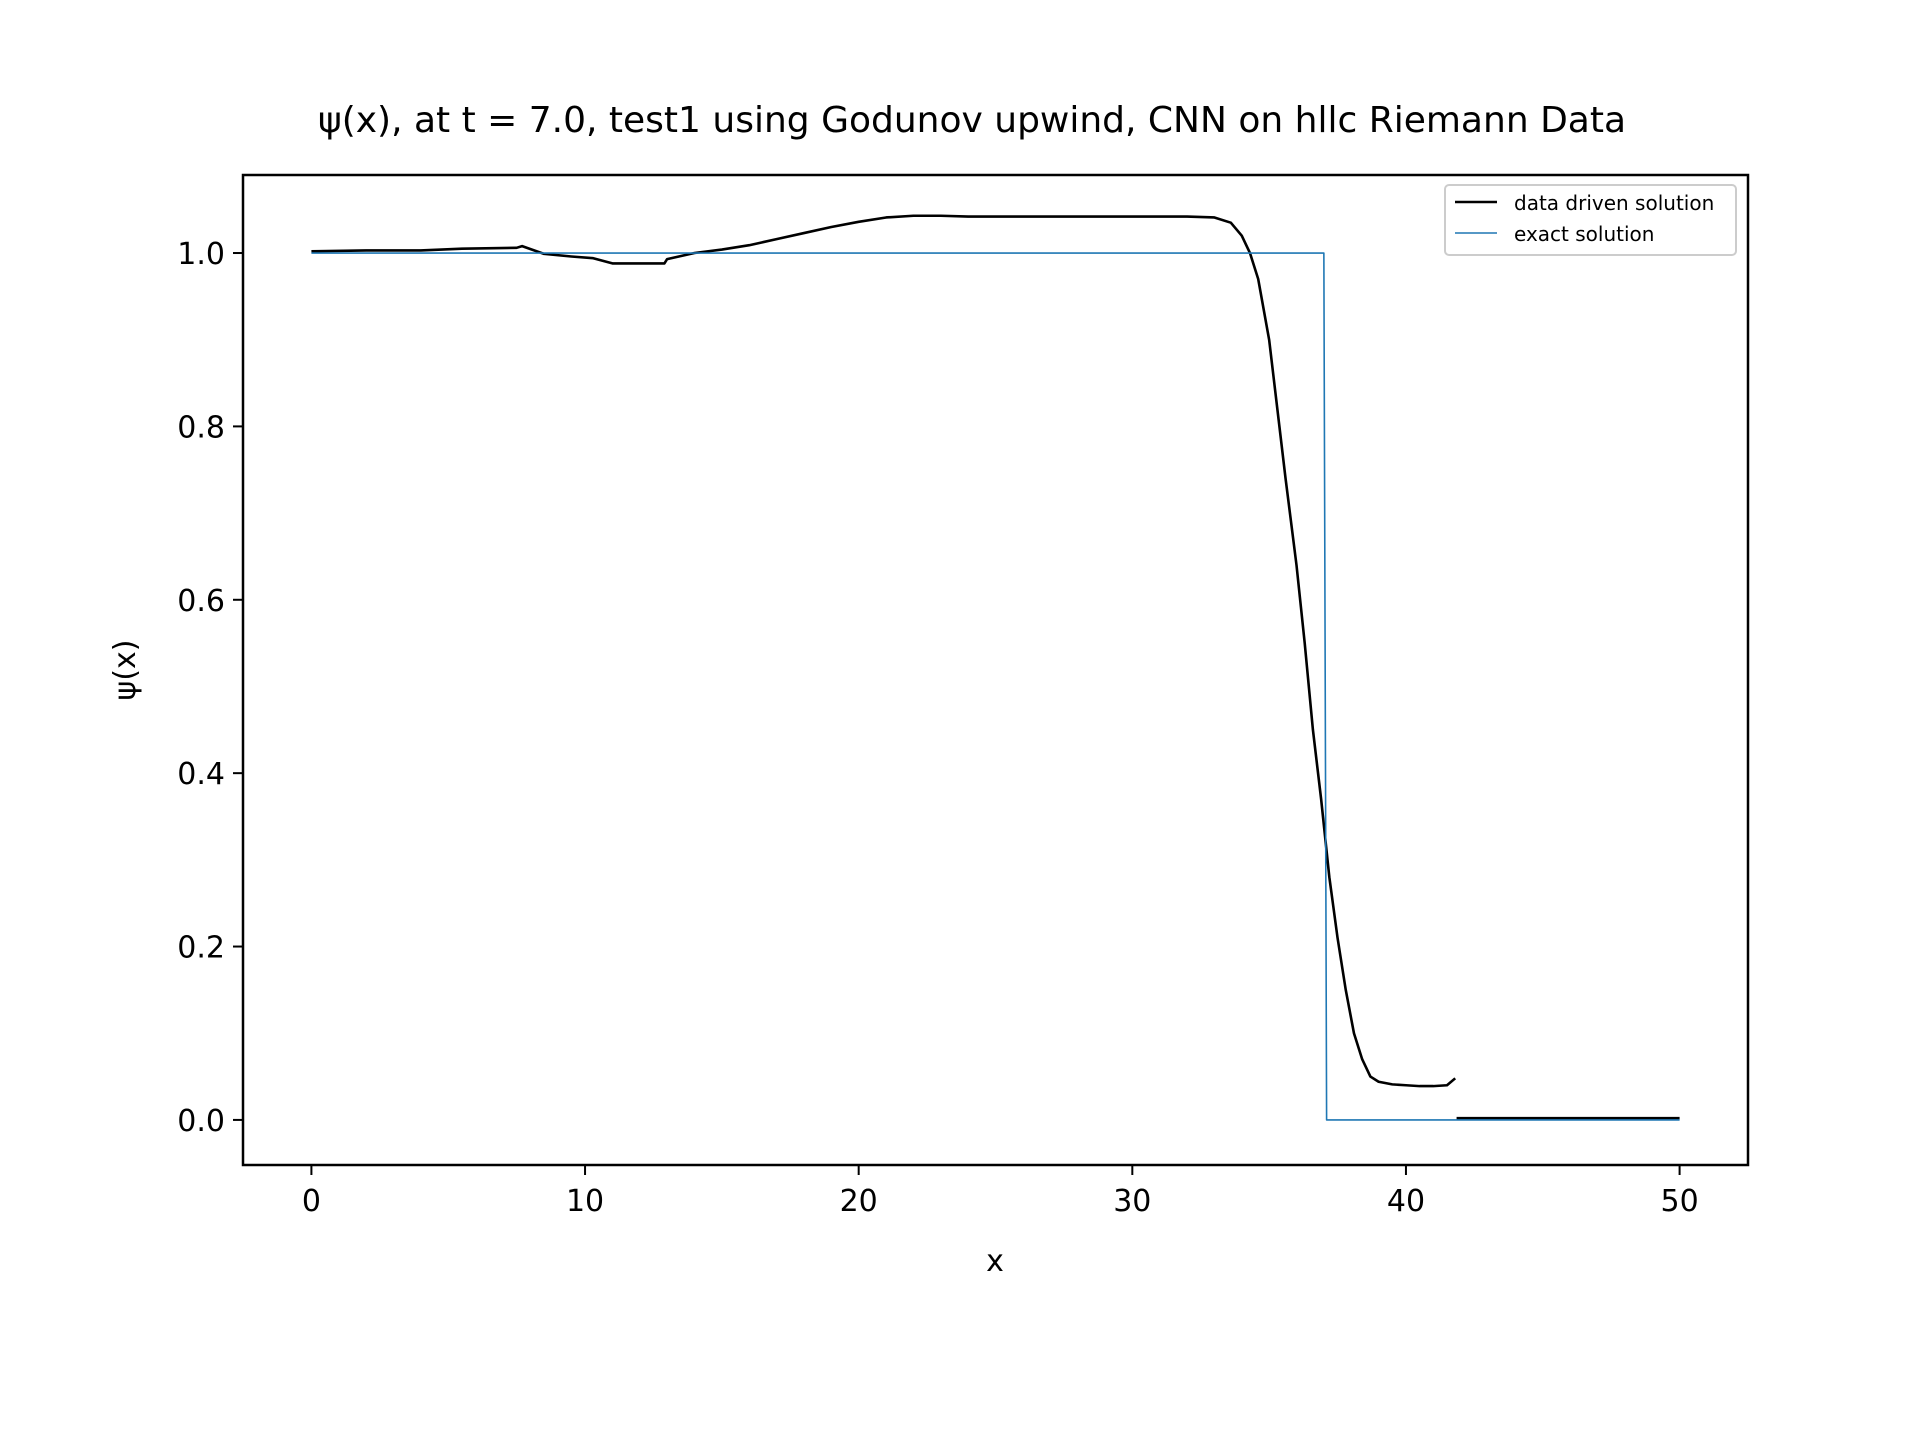 This screenshot has width=1920, height=1440. Describe the element at coordinates (995, 1261) in the screenshot. I see `x-axis-label: x` at that location.